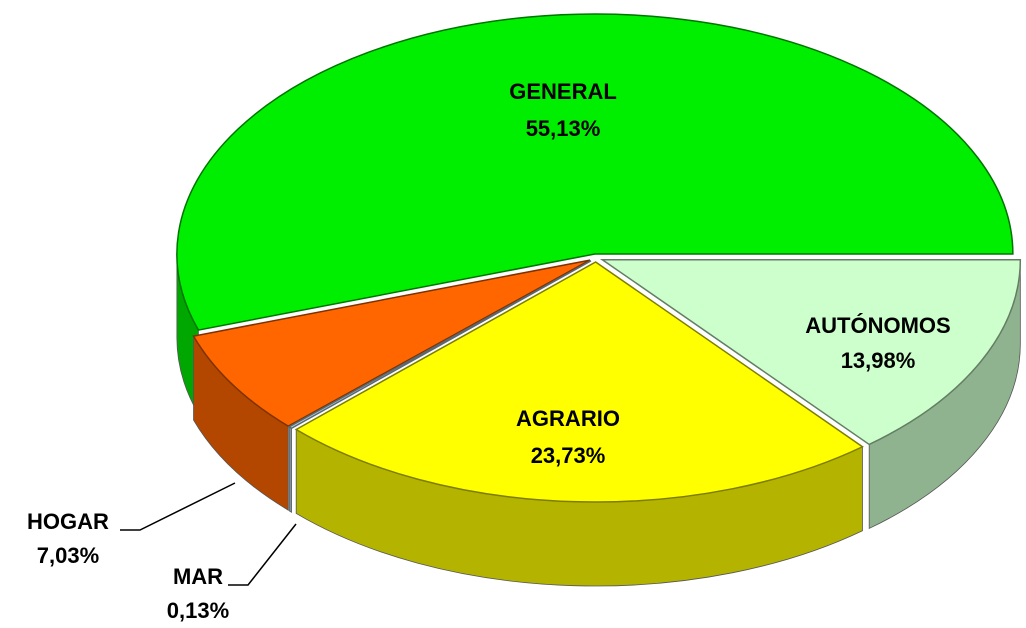 This screenshot has width=1026, height=628. What do you see at coordinates (877, 325) in the screenshot?
I see `slice-label: AUTÓNOMOS` at bounding box center [877, 325].